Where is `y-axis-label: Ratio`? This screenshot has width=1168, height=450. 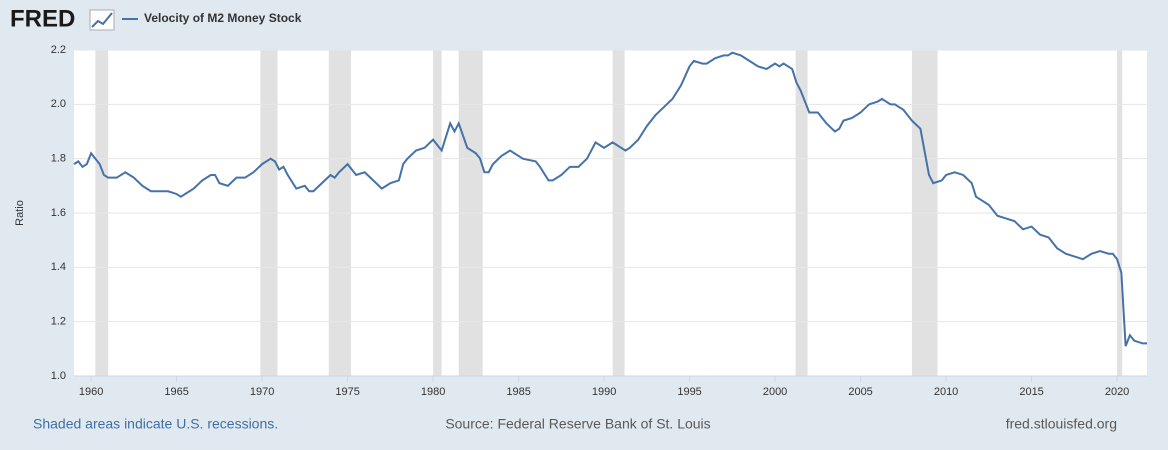 y-axis-label: Ratio is located at coordinates (20, 213).